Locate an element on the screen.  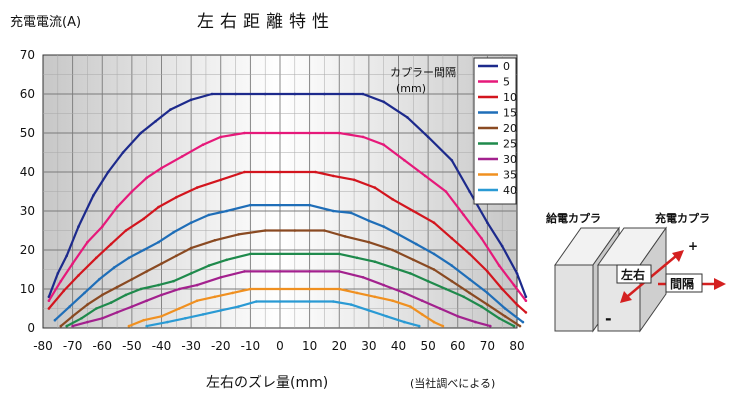
feed-coupler-front is located at coordinates (574, 298).